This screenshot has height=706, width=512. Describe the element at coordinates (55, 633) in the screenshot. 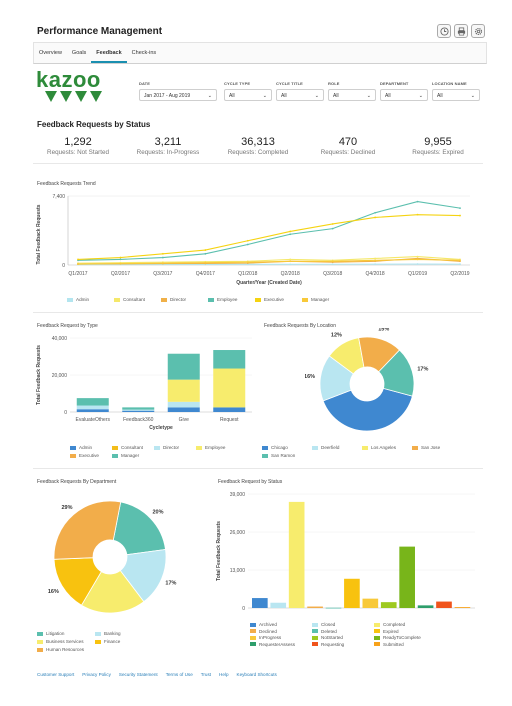

I see `legend-label: Litigation` at that location.